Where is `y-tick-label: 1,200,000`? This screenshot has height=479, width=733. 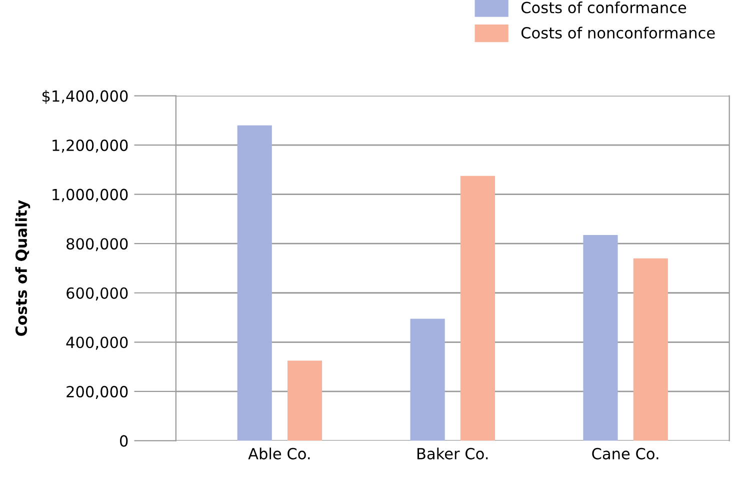 y-tick-label: 1,200,000 is located at coordinates (90, 146).